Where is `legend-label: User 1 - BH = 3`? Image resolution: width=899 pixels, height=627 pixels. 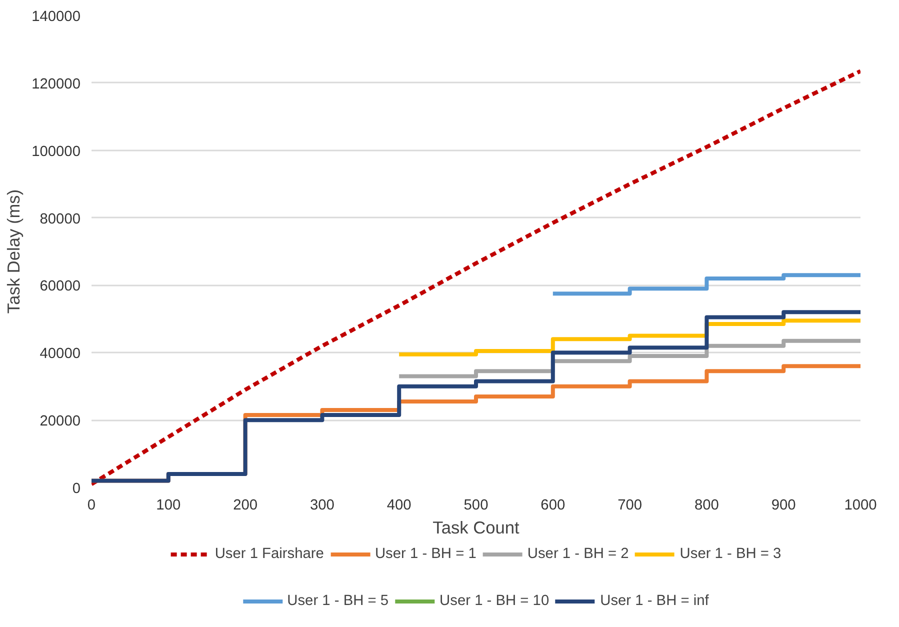
legend-label: User 1 - BH = 3 is located at coordinates (731, 554).